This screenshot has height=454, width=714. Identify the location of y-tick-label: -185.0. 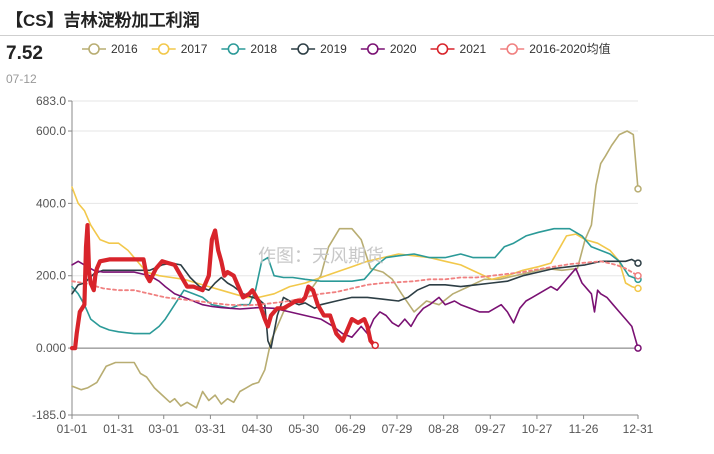
(49, 415).